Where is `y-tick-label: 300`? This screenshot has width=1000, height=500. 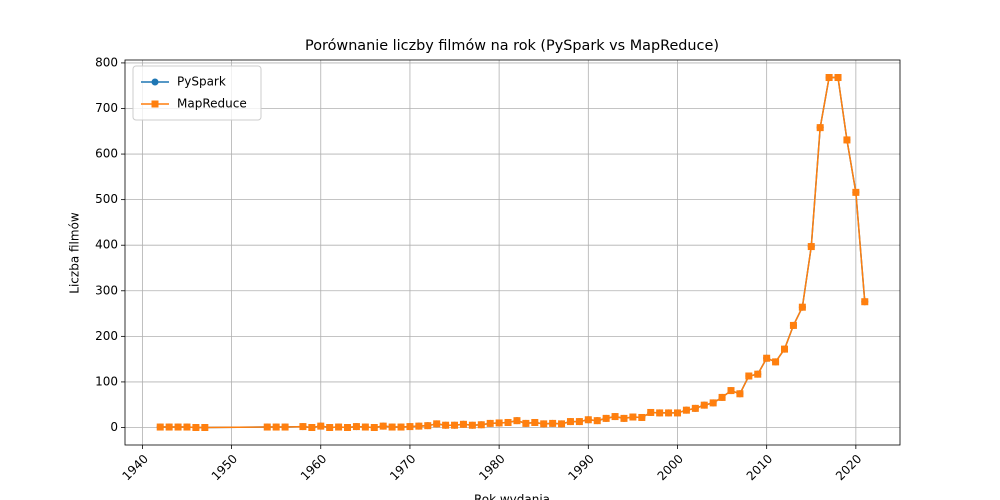 y-tick-label: 300 is located at coordinates (106, 290).